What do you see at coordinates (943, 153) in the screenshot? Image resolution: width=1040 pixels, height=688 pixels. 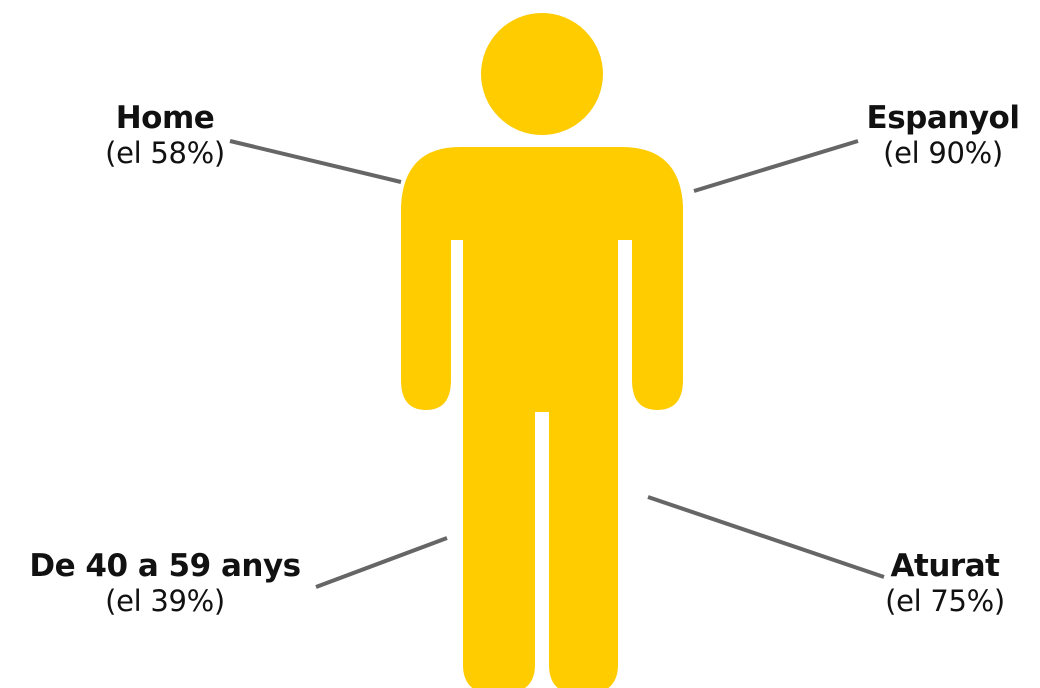 I see `label-espanyol-value: (el 90%)` at bounding box center [943, 153].